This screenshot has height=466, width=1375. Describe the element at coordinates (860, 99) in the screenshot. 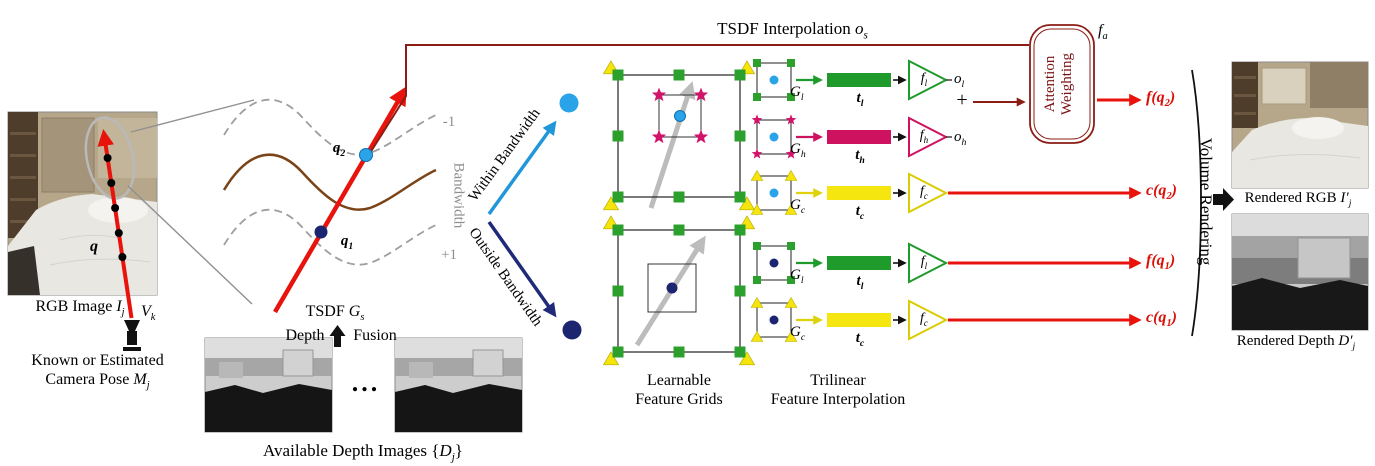

I see `feature-vector-row1: tl` at that location.